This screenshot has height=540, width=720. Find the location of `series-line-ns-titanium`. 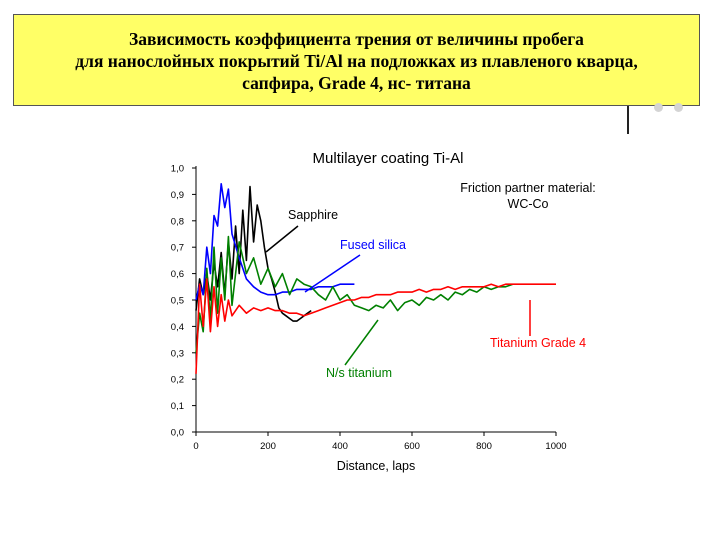

series-line-ns-titanium is located at coordinates (354, 294).